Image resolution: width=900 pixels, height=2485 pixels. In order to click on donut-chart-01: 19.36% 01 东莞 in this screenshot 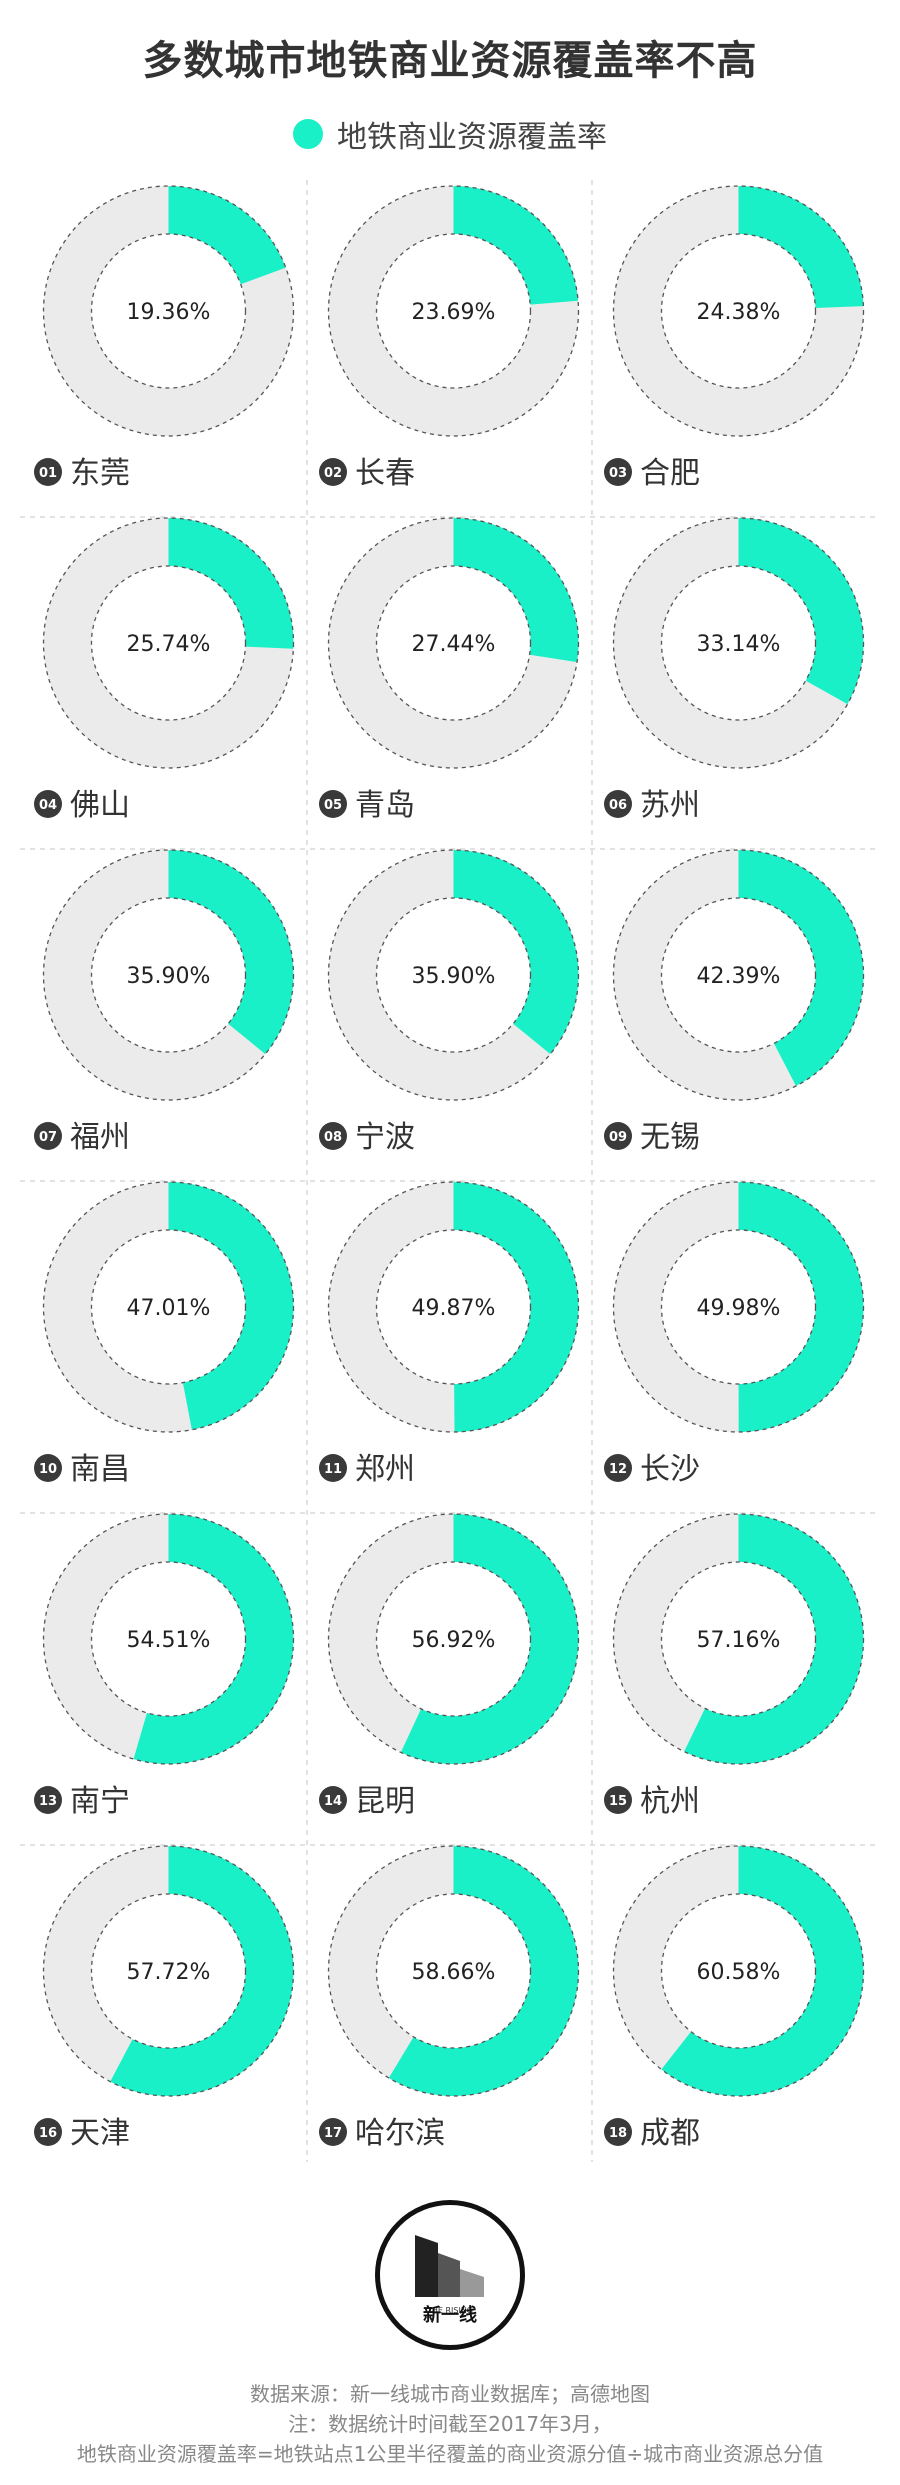, I will do `click(164, 338)`.